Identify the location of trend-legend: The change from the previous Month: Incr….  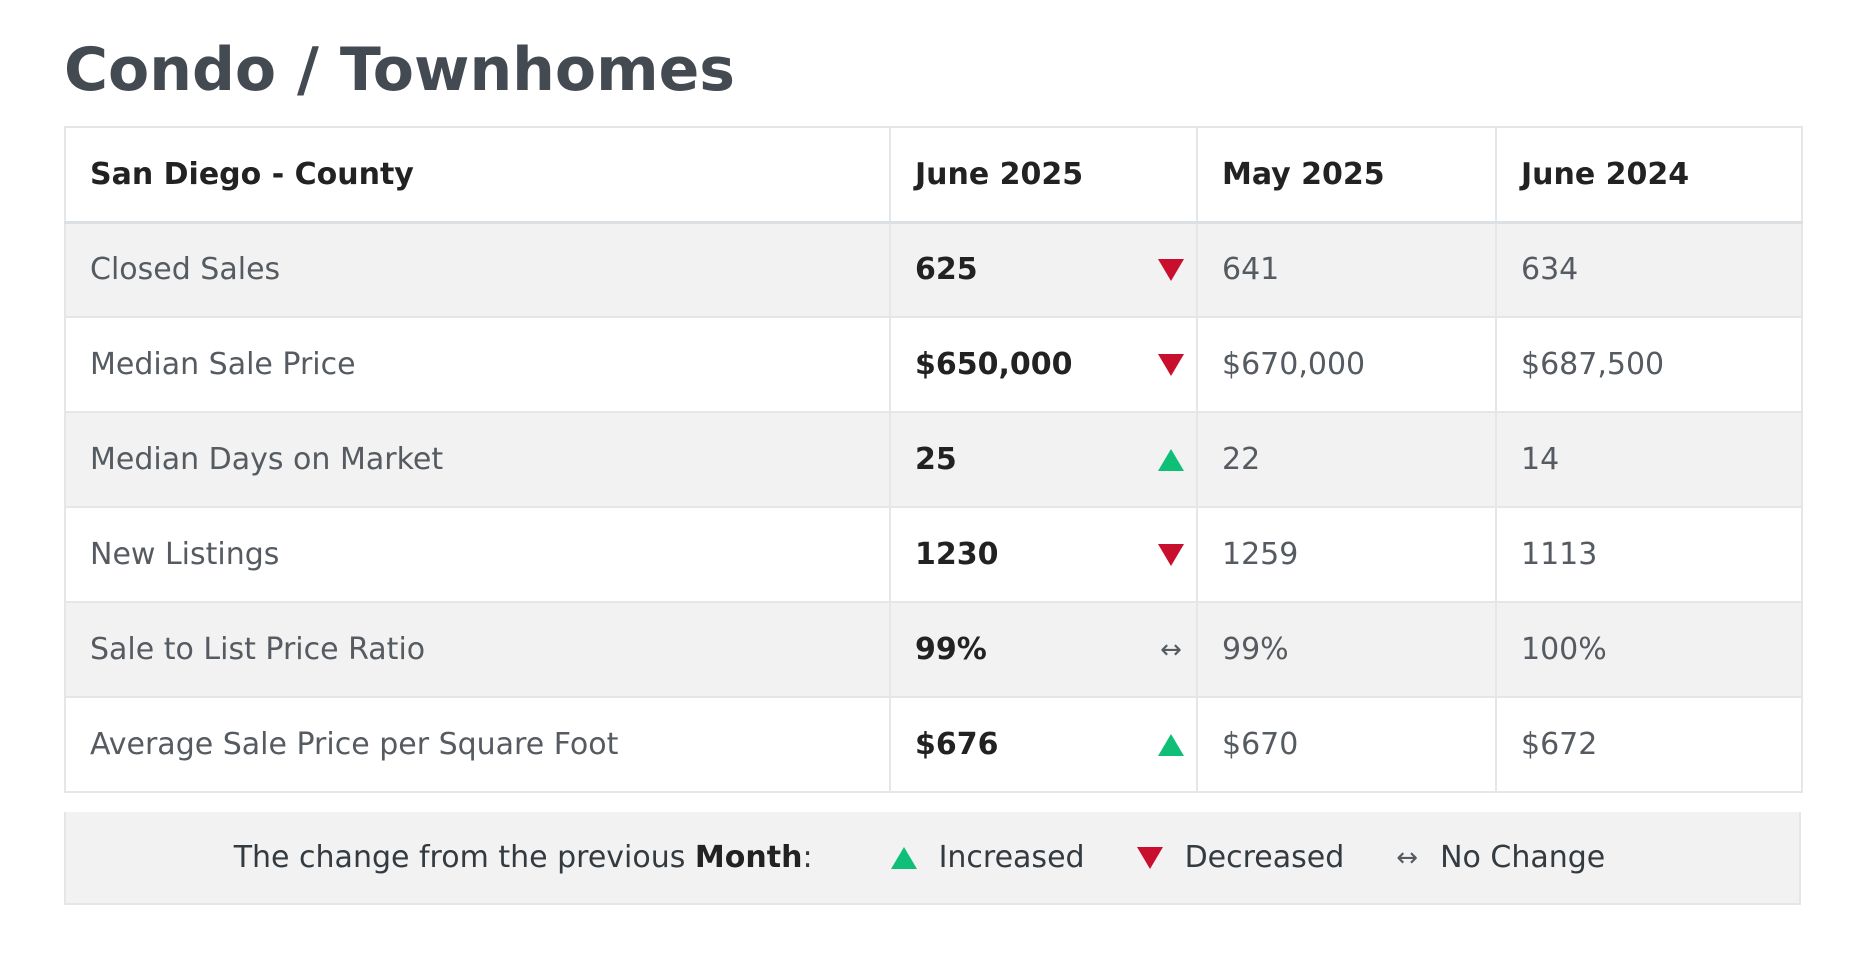
(932, 858).